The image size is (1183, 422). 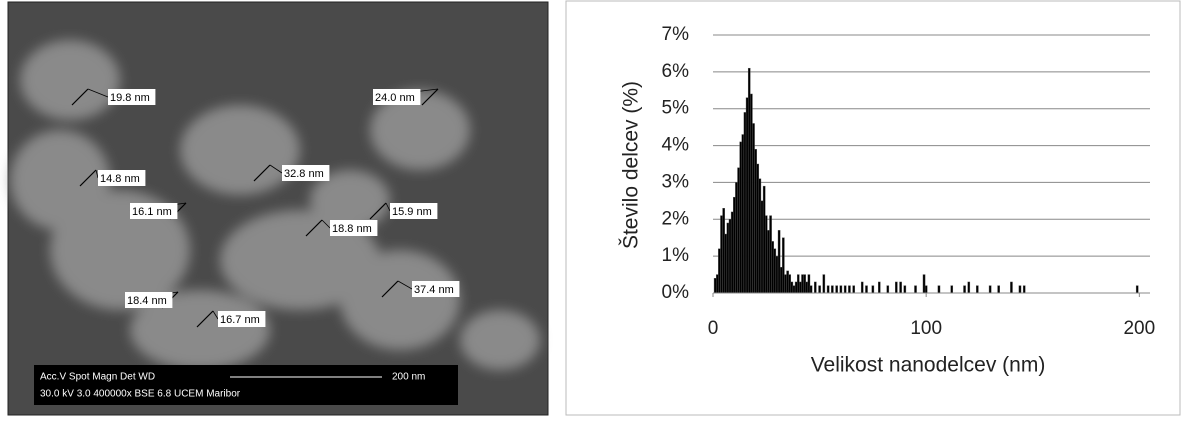 I want to click on y-tick-label: 5%, so click(x=676, y=108).